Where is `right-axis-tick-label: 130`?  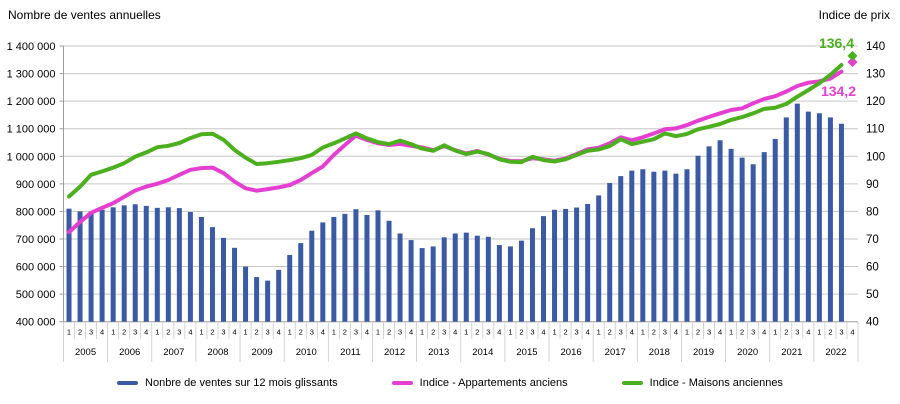
right-axis-tick-label: 130 is located at coordinates (875, 75).